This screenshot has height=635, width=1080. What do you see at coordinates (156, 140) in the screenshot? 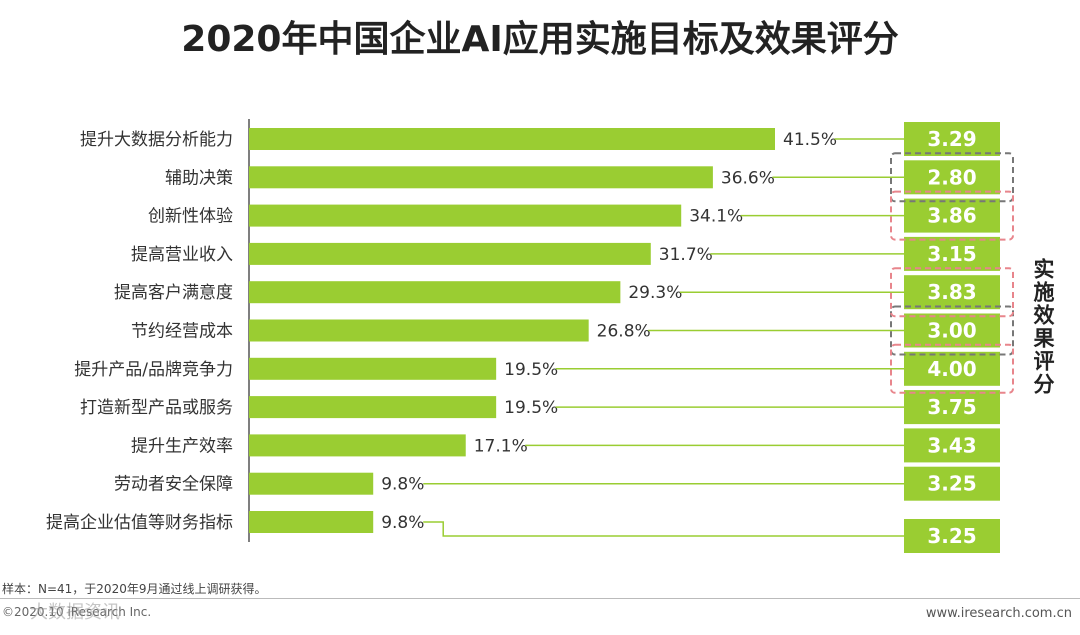
I see `category-label: 提升大数据分析能力` at bounding box center [156, 140].